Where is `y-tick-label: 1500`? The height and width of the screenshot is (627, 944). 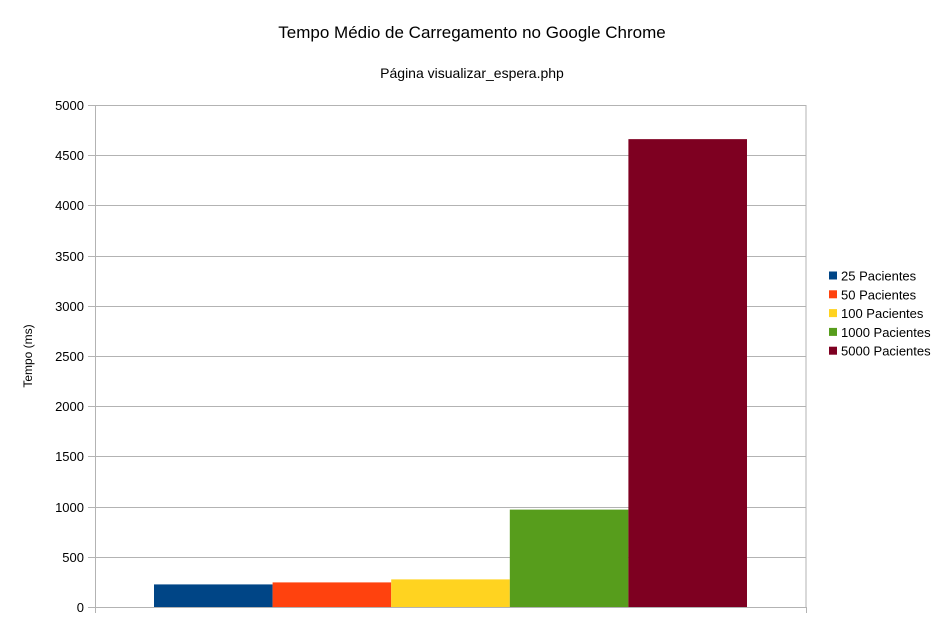 y-tick-label: 1500 is located at coordinates (69, 456).